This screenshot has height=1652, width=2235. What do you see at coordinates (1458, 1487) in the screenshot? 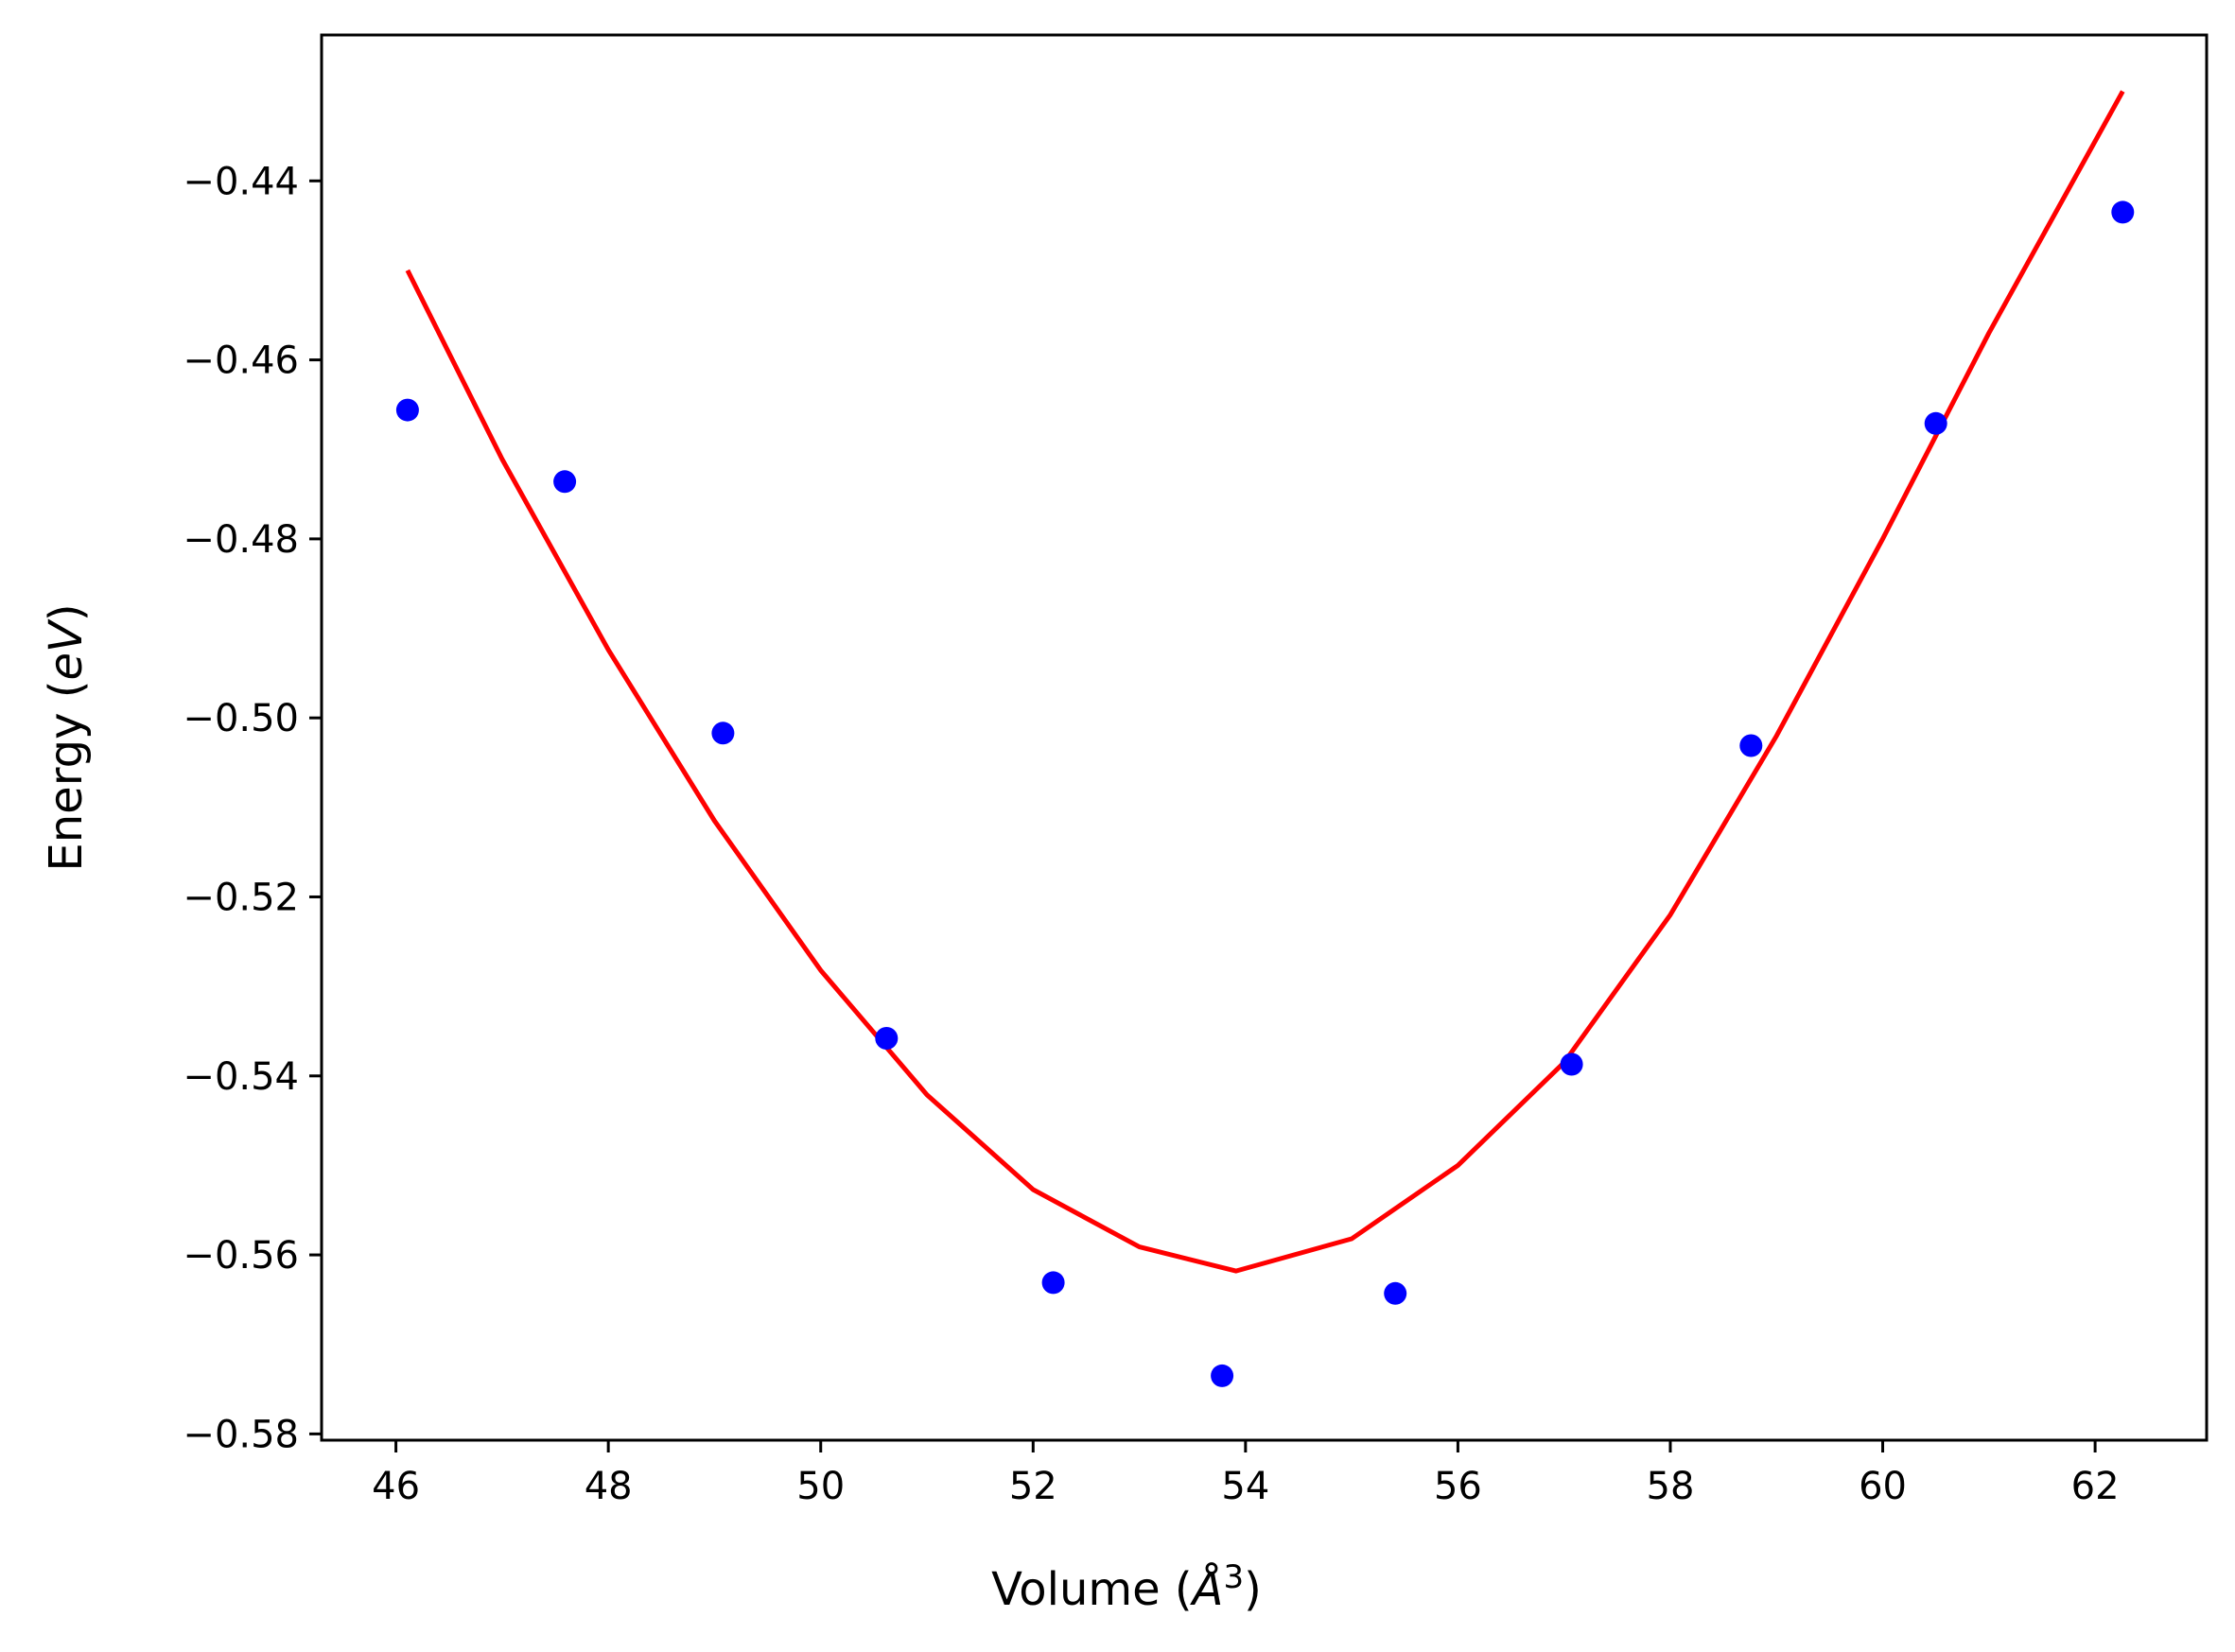
I see `x-tick-label: 56` at bounding box center [1458, 1487].